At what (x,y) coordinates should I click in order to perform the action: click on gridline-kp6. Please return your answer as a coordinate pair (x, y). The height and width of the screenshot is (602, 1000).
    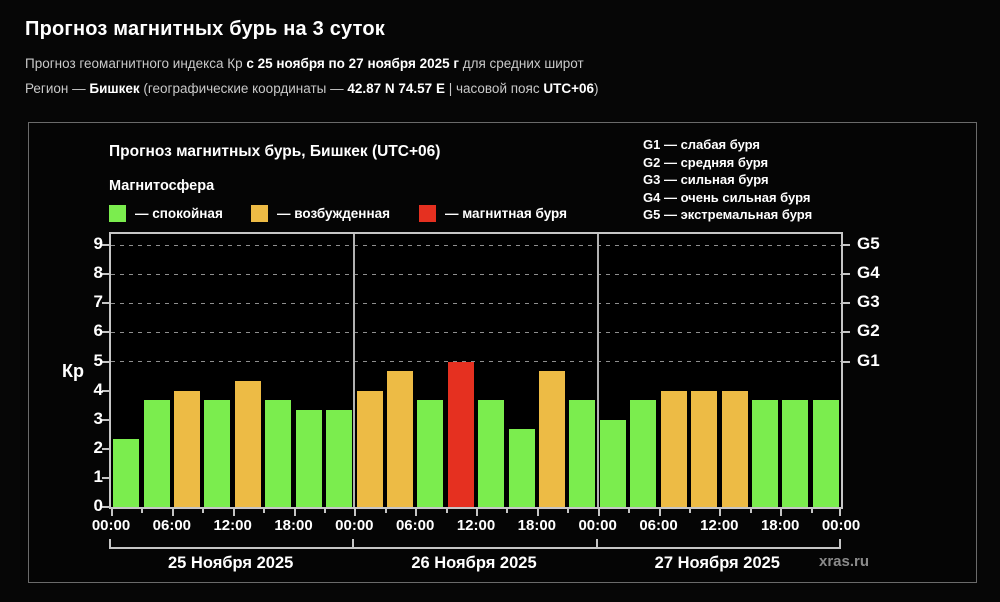
    Looking at the image, I should click on (476, 332).